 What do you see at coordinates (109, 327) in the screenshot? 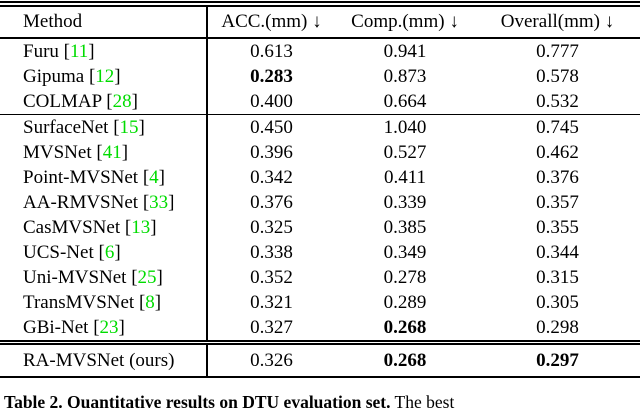
I see `citation-link: 23` at bounding box center [109, 327].